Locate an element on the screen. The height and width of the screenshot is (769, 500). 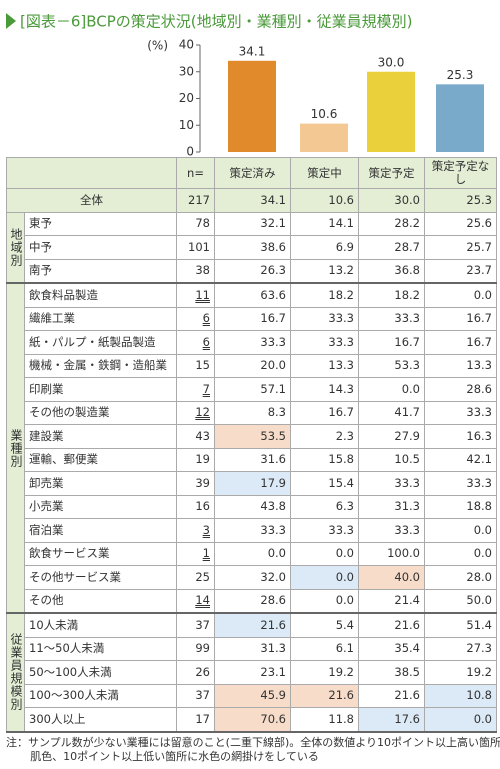
table-row: 飲食サービス業 1 0.0 0.0 100.0 0.0 is located at coordinates (252, 553).